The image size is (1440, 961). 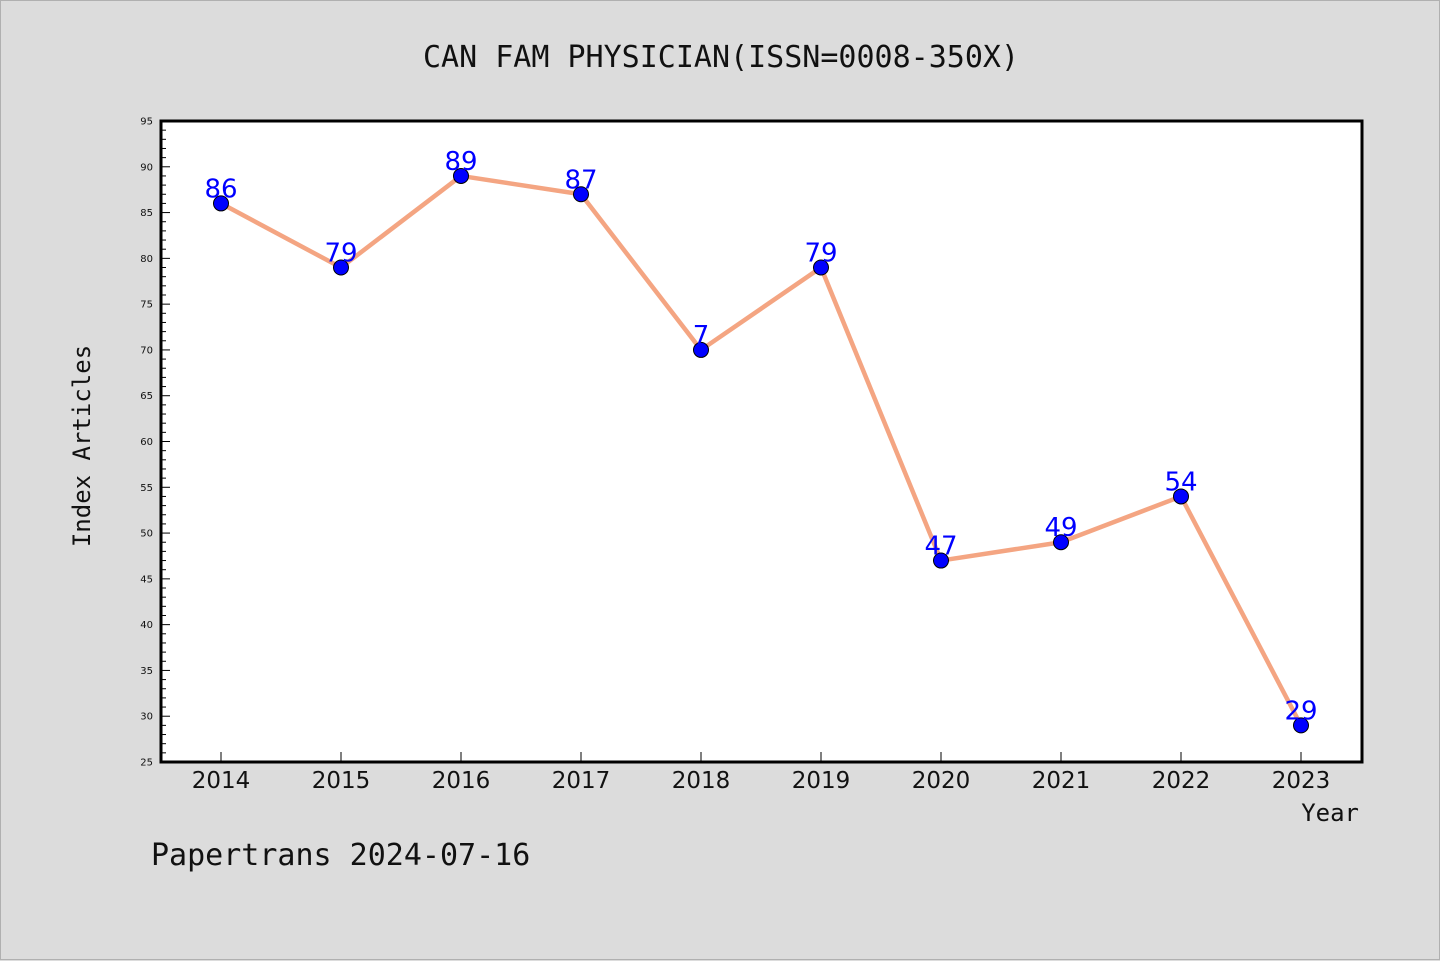 What do you see at coordinates (701, 781) in the screenshot?
I see `x-tick-label: 2018` at bounding box center [701, 781].